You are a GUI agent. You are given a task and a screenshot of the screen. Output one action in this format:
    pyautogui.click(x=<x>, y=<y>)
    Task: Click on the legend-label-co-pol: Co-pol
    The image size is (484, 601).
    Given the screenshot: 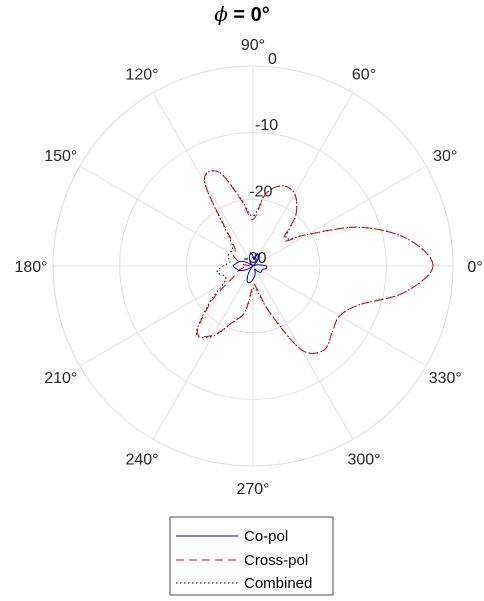 What is the action you would take?
    pyautogui.click(x=266, y=536)
    